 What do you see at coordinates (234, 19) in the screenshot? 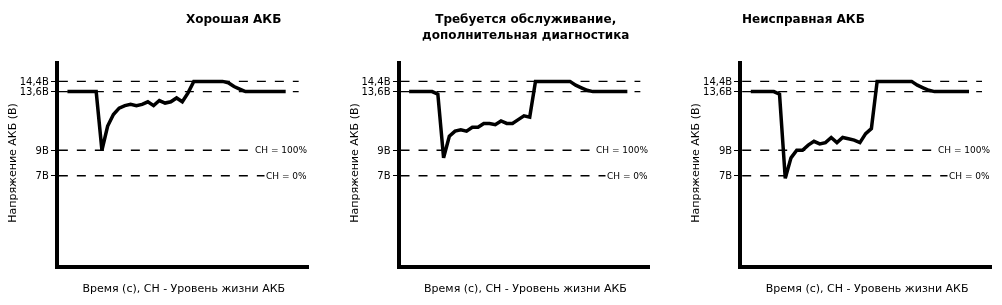
I see `chart-title: Хорошая АКБ` at bounding box center [234, 19].